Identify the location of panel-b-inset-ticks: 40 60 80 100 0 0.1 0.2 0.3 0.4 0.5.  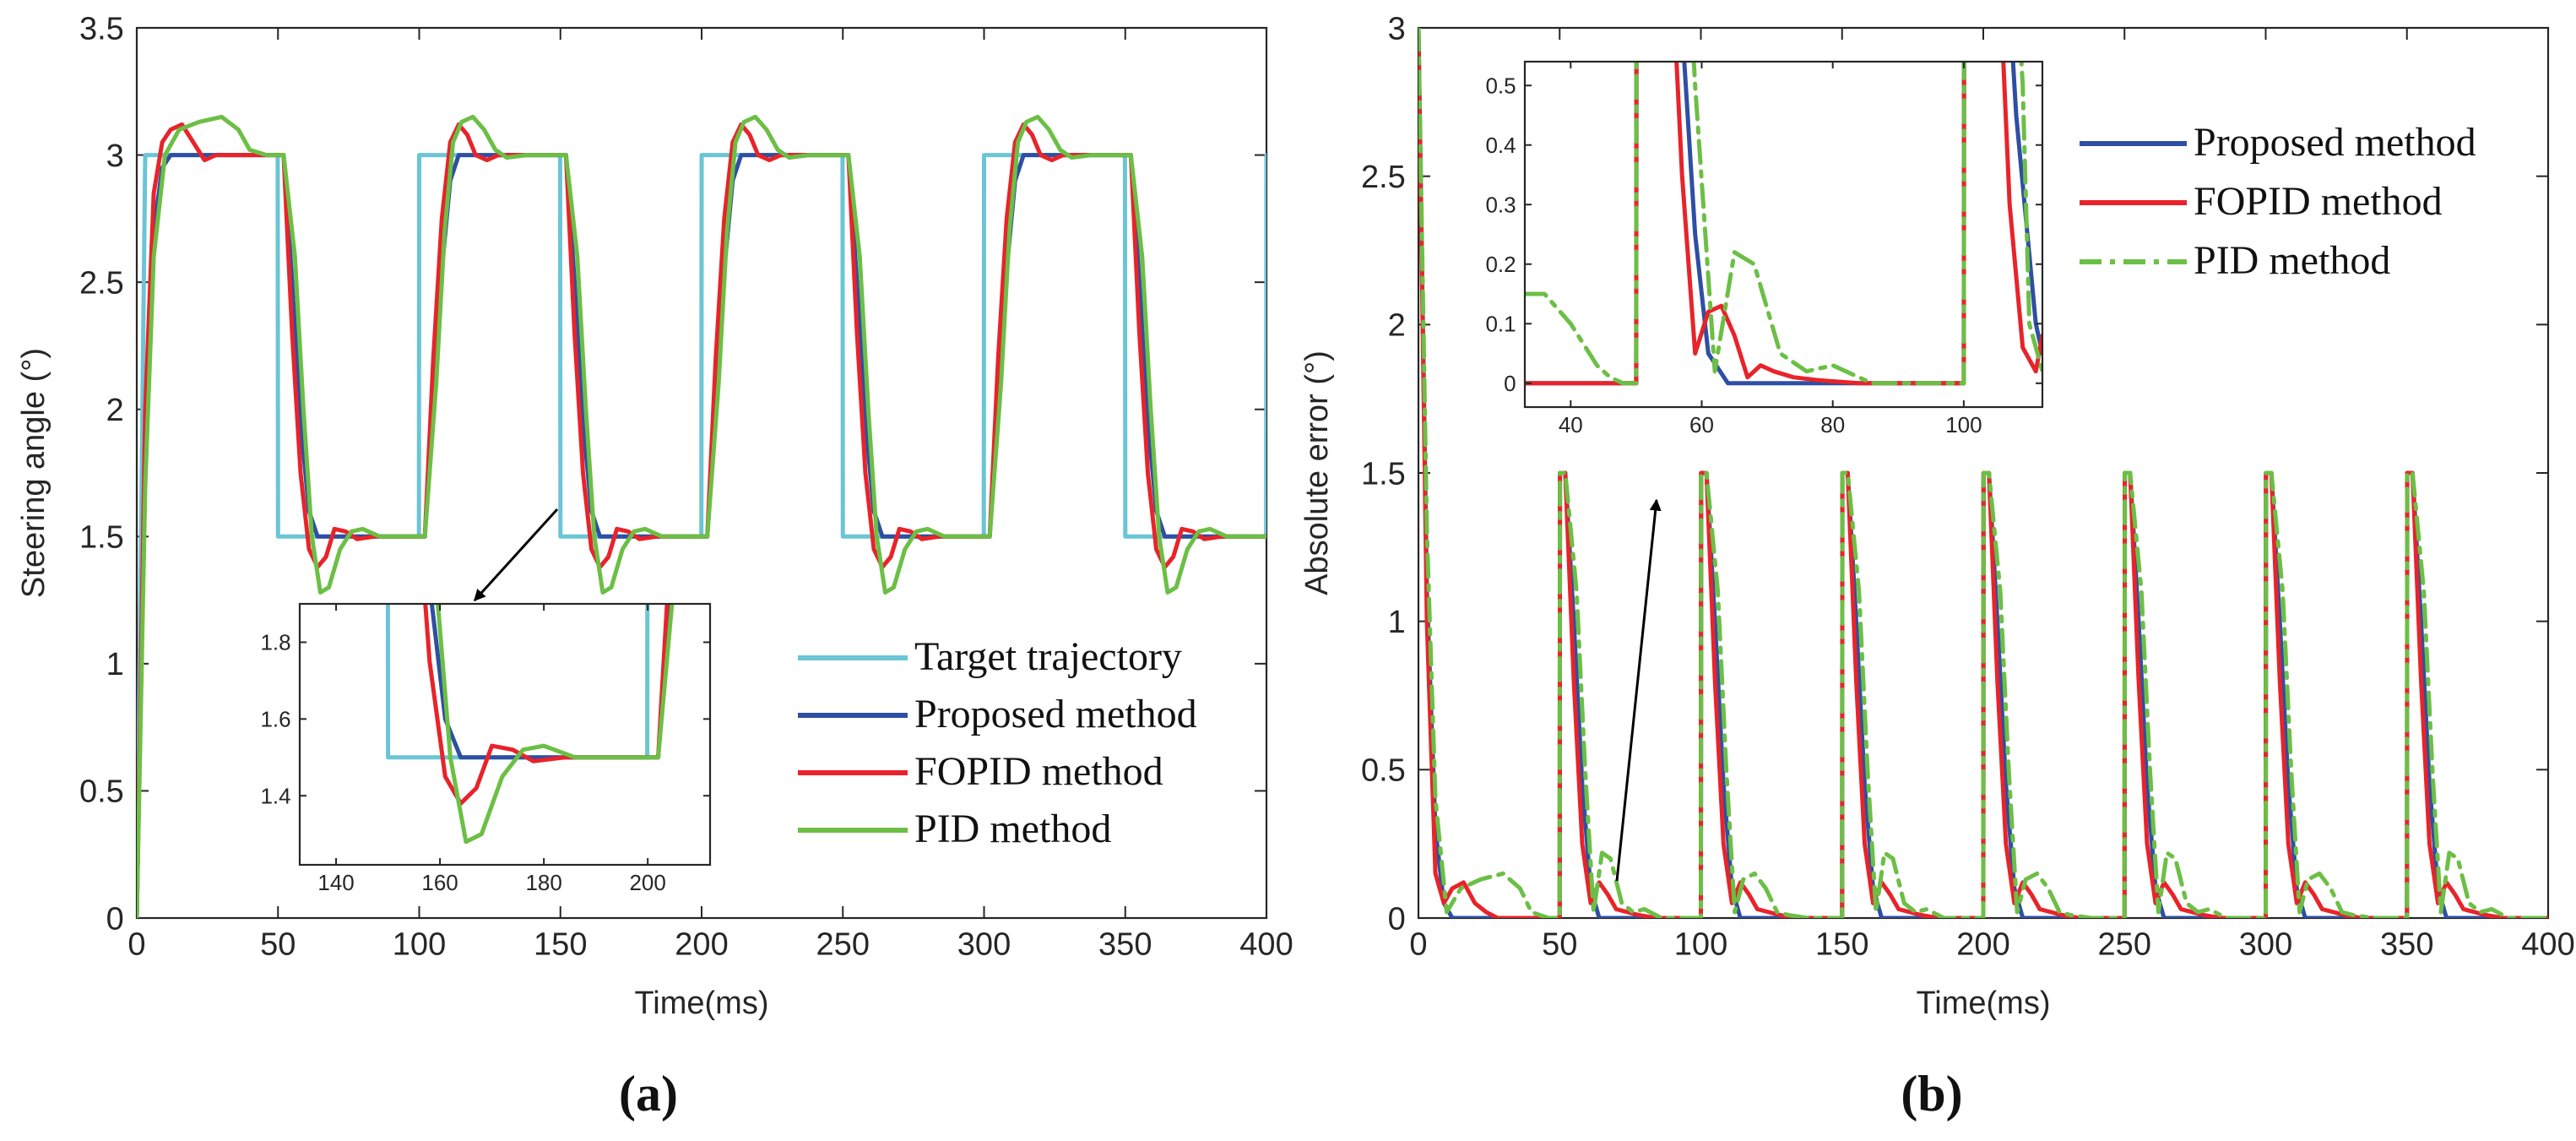
(1763, 250).